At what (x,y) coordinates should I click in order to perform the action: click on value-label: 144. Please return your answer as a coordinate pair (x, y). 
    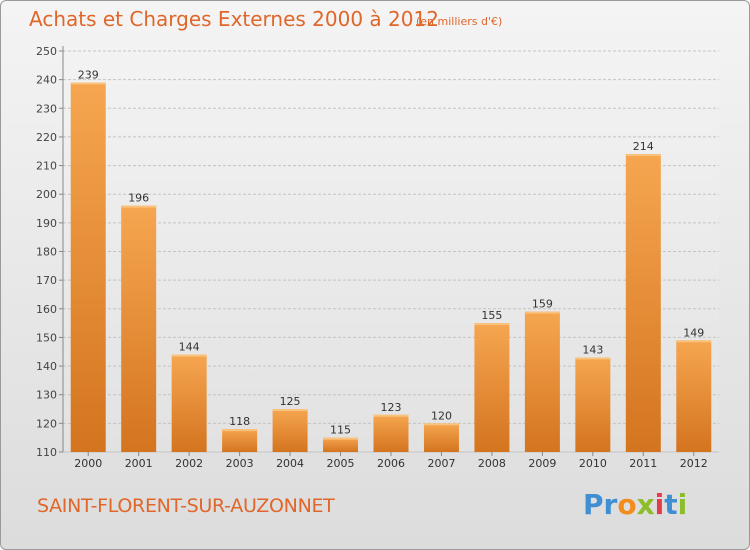
    Looking at the image, I should click on (189, 347).